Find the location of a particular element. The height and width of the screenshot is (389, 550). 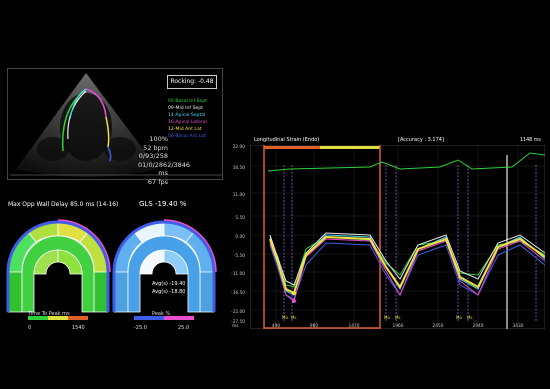

echo-ultrasound-image is located at coordinates (116, 125).